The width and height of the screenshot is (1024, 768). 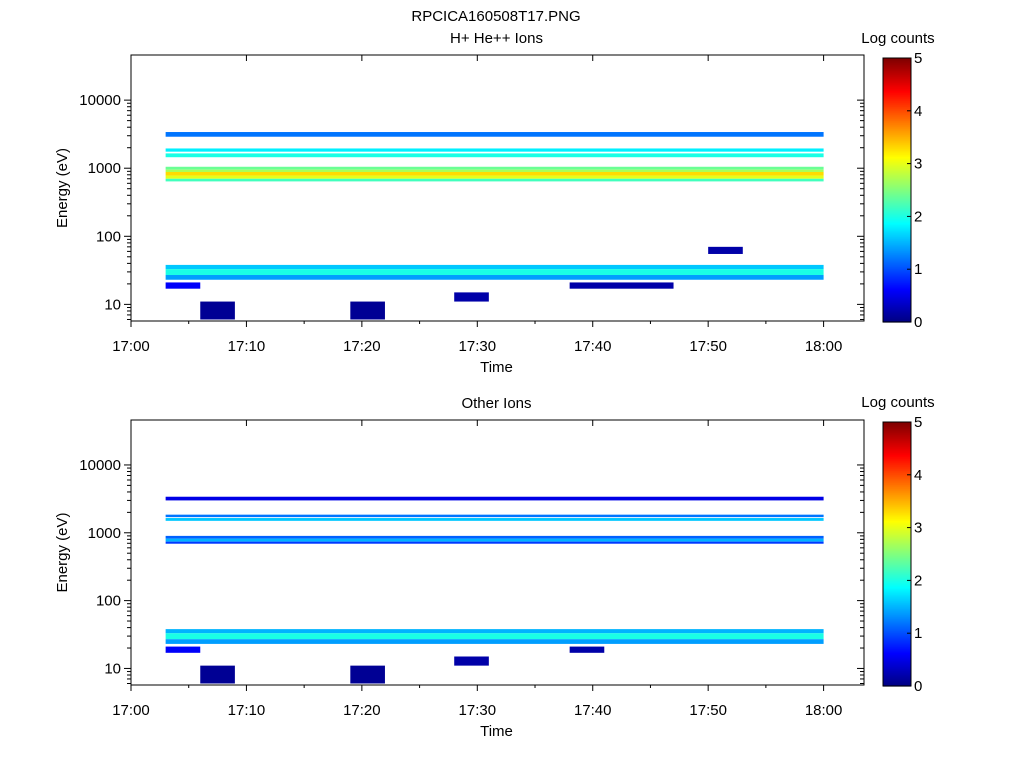 What do you see at coordinates (918, 164) in the screenshot?
I see `colorbar-tick-label: 3` at bounding box center [918, 164].